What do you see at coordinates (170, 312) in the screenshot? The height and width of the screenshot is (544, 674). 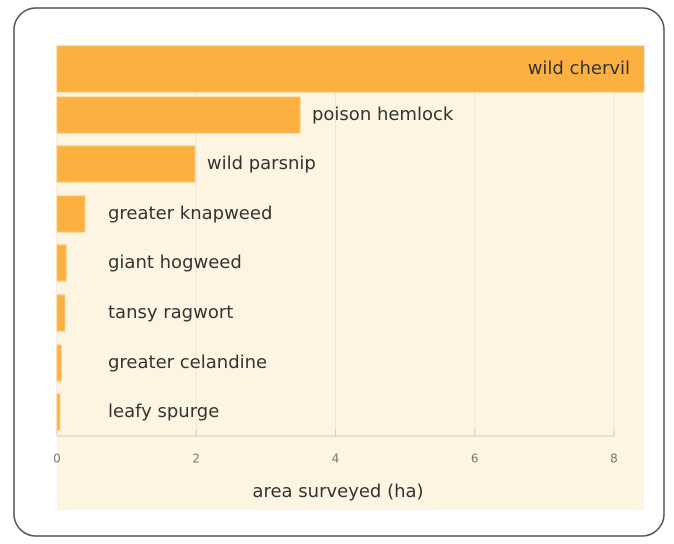 I see `bar-label: tansy ragwort` at bounding box center [170, 312].